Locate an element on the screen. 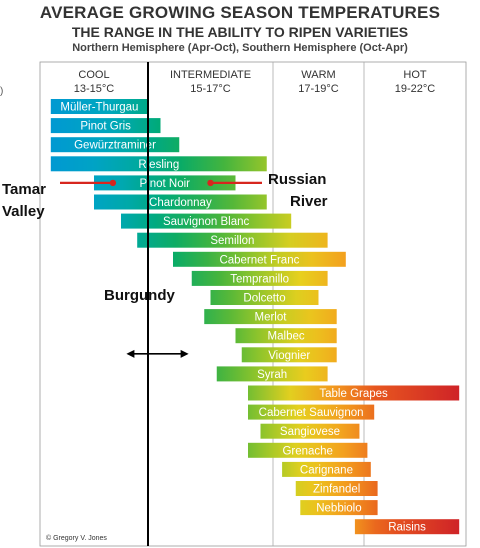 The height and width of the screenshot is (548, 480). variety-label: Nebbiolo is located at coordinates (338, 509).